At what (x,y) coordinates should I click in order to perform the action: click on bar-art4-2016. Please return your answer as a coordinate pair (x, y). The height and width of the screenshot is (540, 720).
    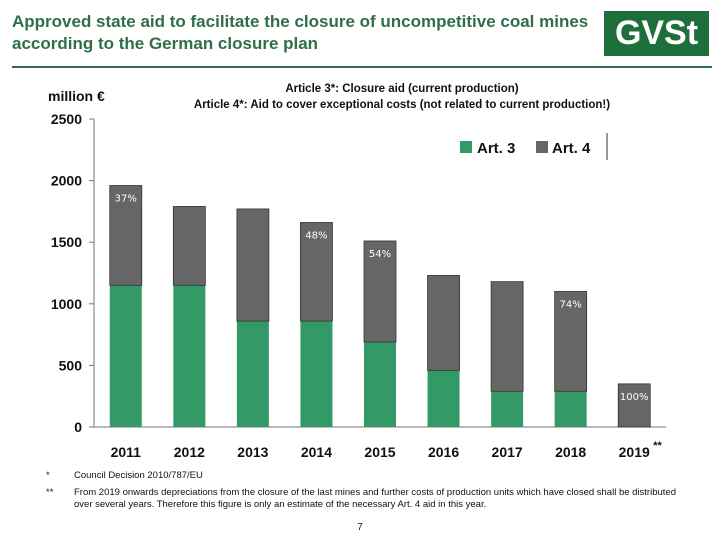
    Looking at the image, I should click on (443, 323).